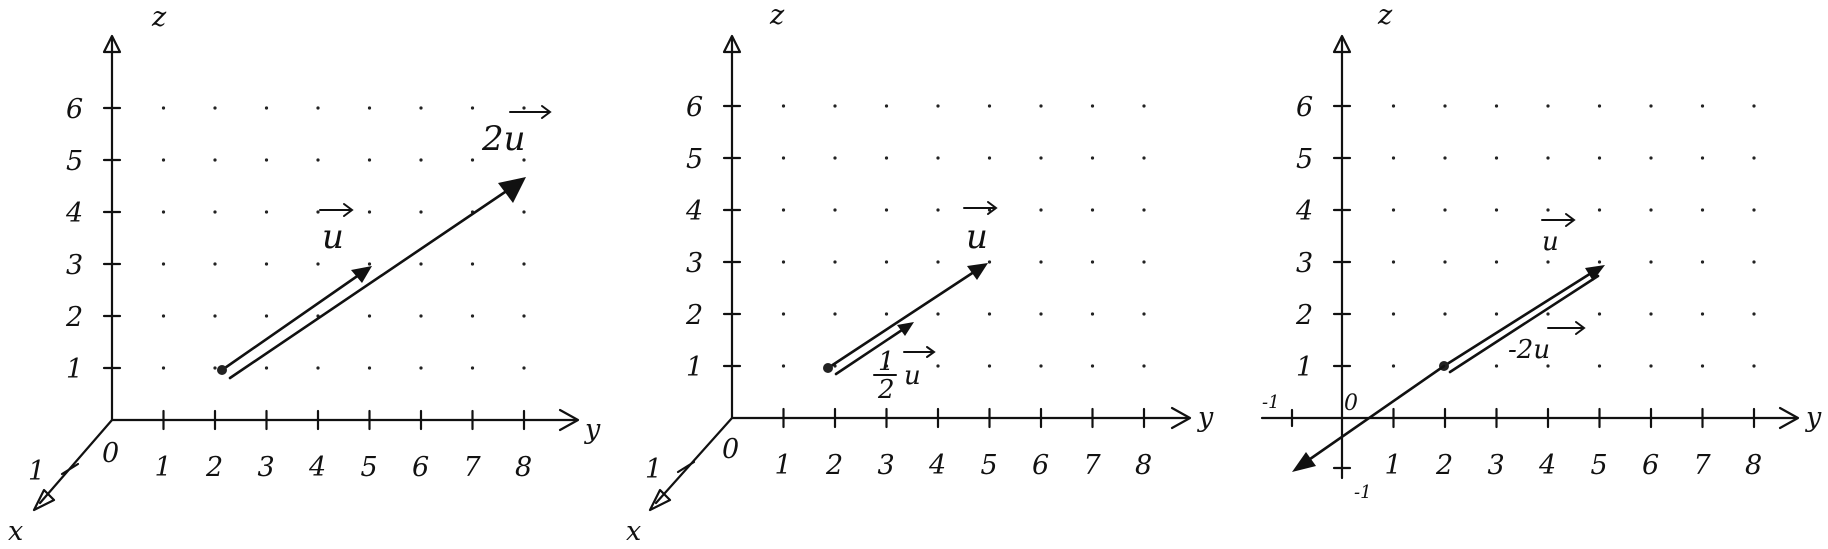 Image resolution: width=1828 pixels, height=549 pixels. I want to click on panel-1-x-tick-label-1: 1, so click(36, 471).